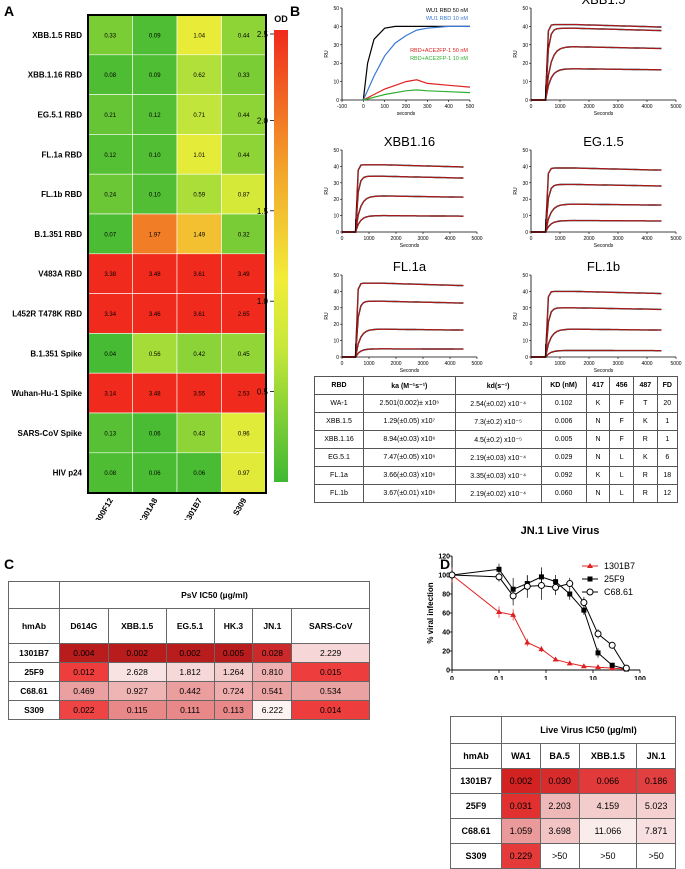 Image resolution: width=685 pixels, height=869 pixels. What do you see at coordinates (233, 710) in the screenshot?
I see `table-cell: 0.113` at bounding box center [233, 710].